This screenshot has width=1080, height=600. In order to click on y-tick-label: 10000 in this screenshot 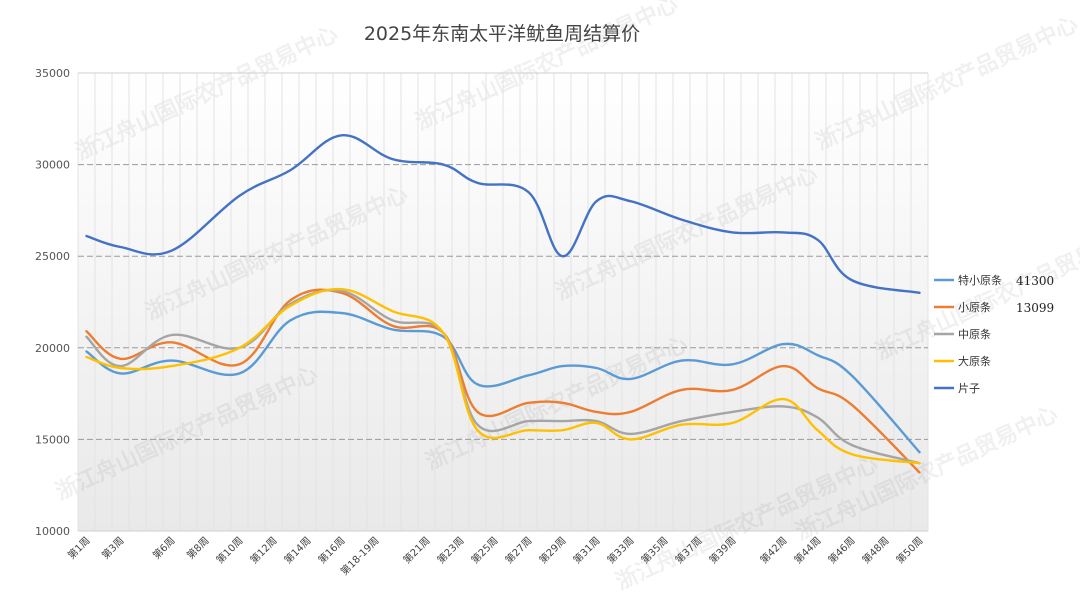, I will do `click(52, 531)`.